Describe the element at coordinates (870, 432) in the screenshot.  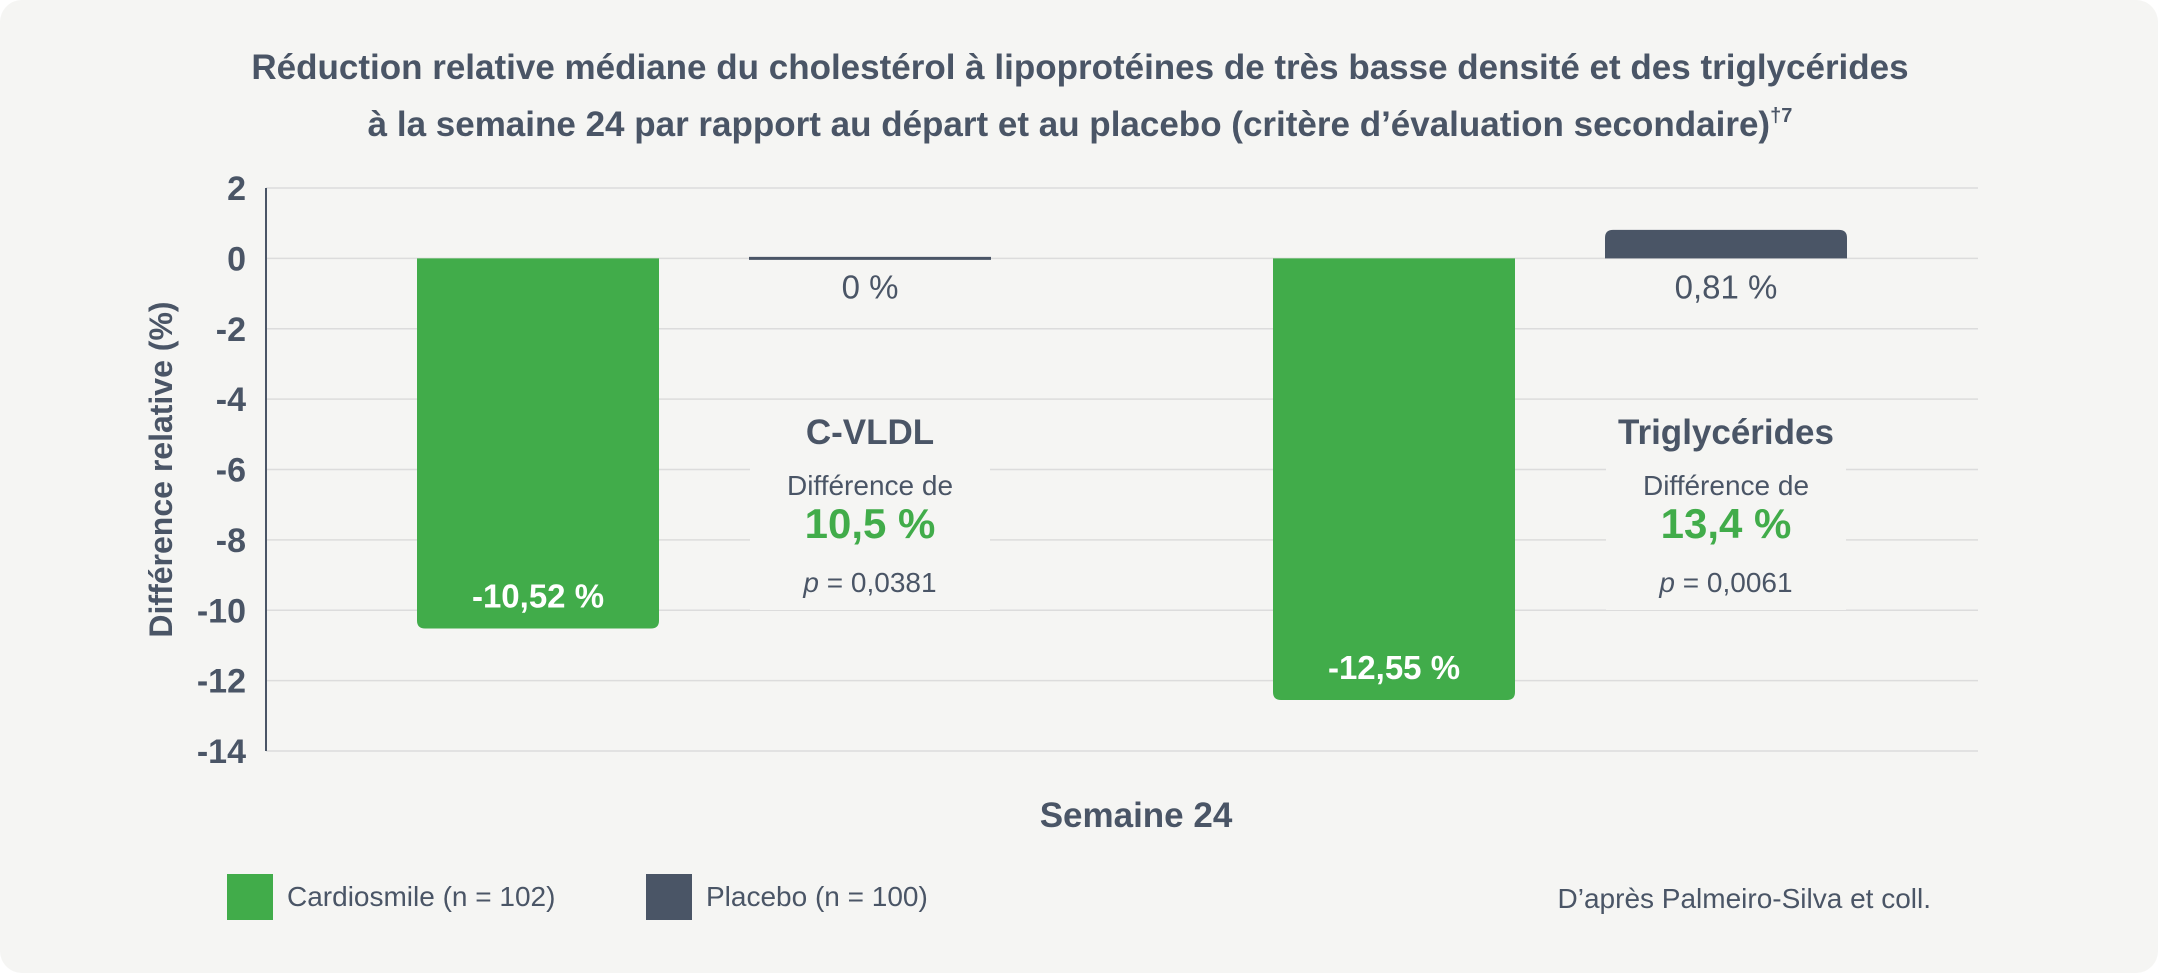
I see `annotation-heading: C-VLDL` at that location.